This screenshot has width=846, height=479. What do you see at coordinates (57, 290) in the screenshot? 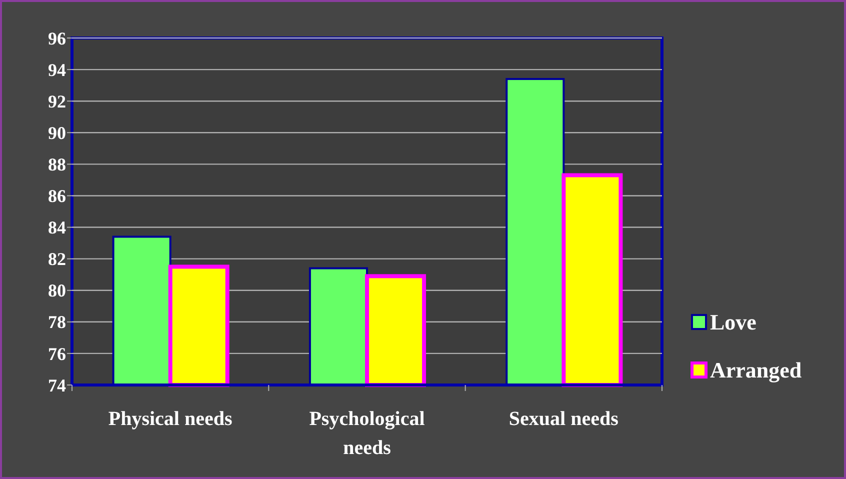
I see `y-tick-label: 80` at bounding box center [57, 290].